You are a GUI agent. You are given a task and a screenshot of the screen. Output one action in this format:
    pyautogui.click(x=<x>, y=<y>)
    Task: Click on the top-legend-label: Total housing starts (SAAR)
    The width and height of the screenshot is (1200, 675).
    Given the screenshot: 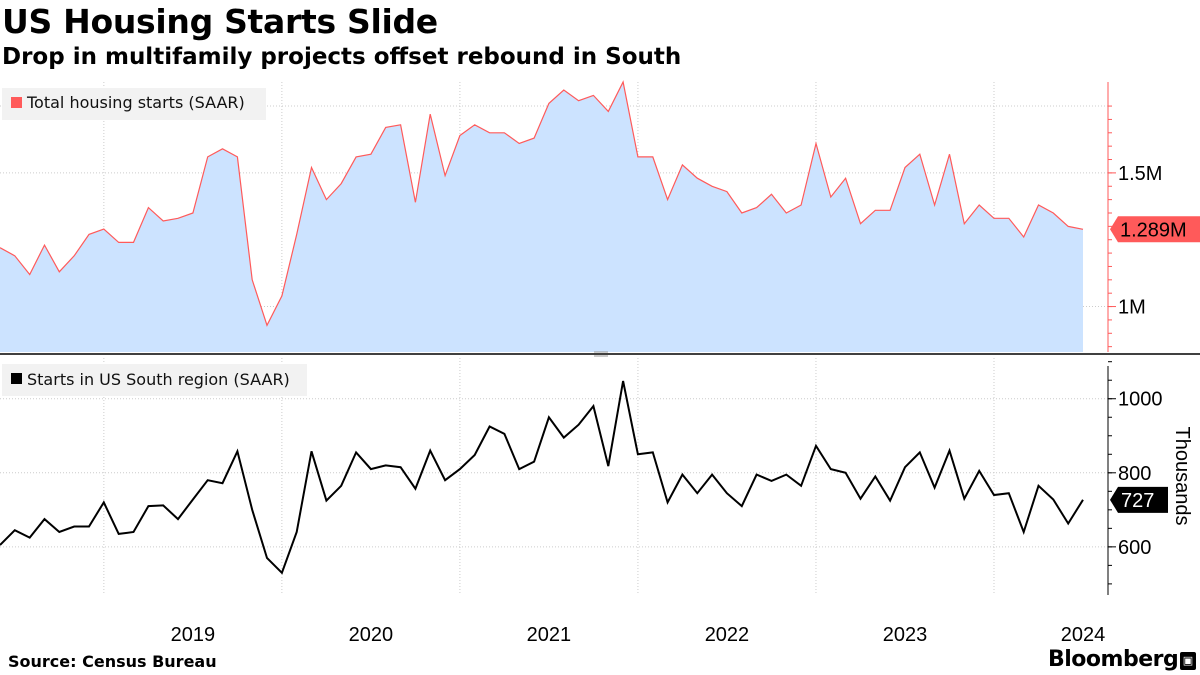 What is the action you would take?
    pyautogui.click(x=135, y=102)
    